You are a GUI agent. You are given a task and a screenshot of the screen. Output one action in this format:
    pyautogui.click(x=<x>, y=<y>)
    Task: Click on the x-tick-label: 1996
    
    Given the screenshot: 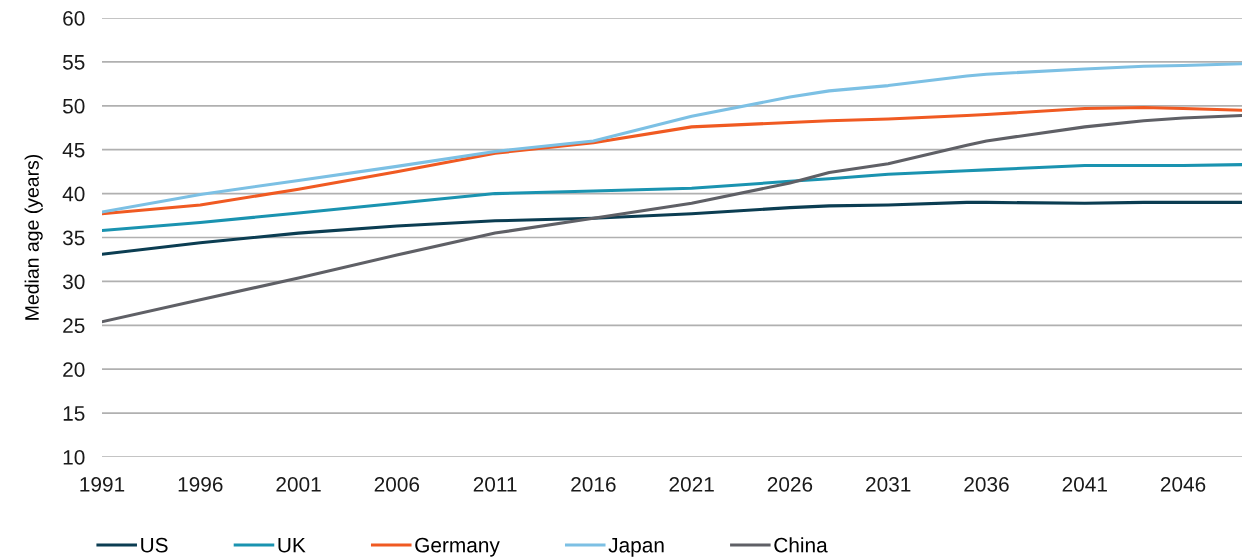 What is the action you would take?
    pyautogui.click(x=200, y=484)
    